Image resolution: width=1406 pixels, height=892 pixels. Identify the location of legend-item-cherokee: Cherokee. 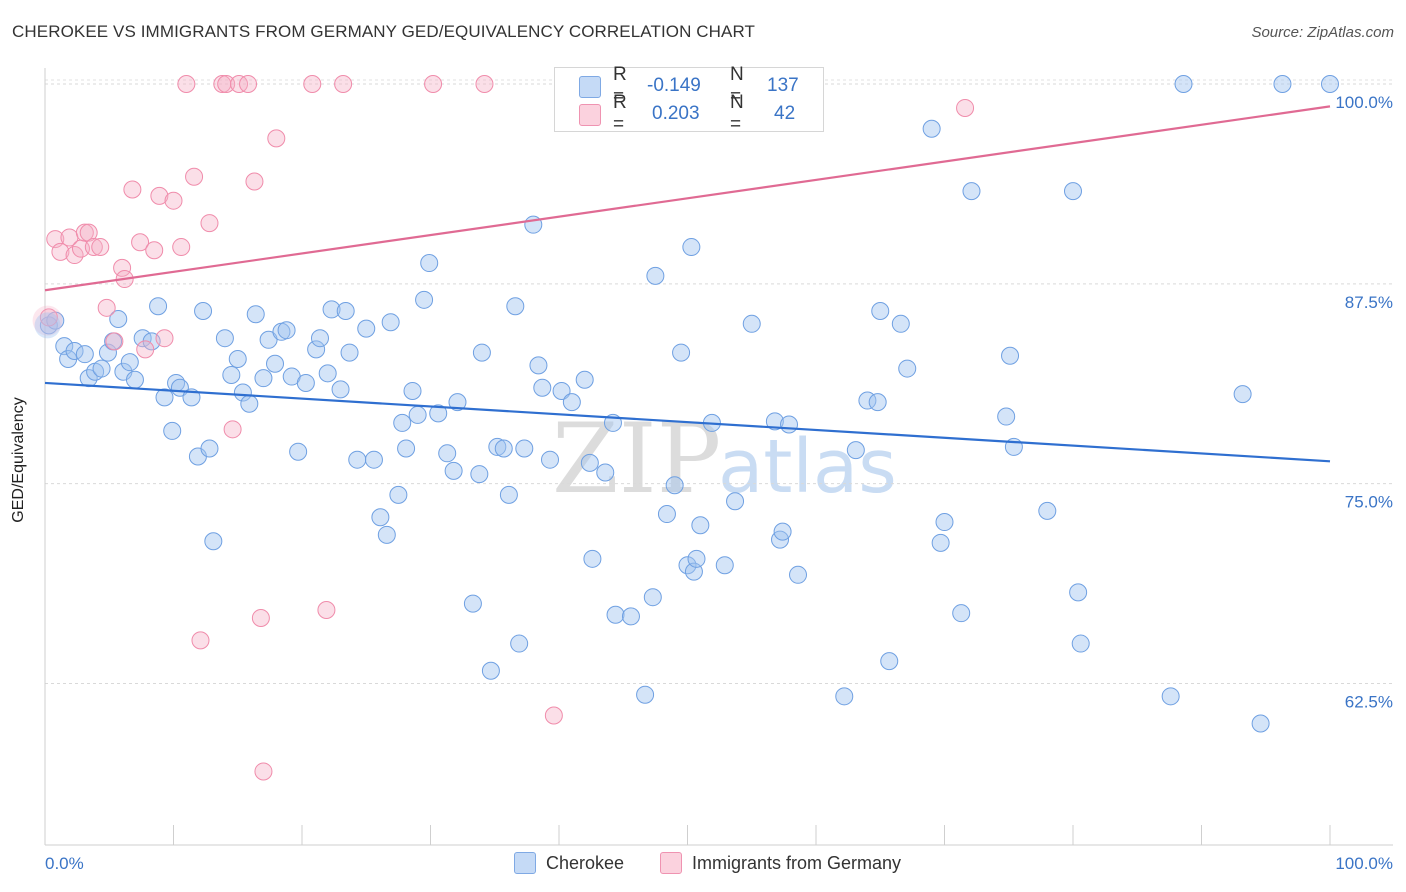
(569, 863).